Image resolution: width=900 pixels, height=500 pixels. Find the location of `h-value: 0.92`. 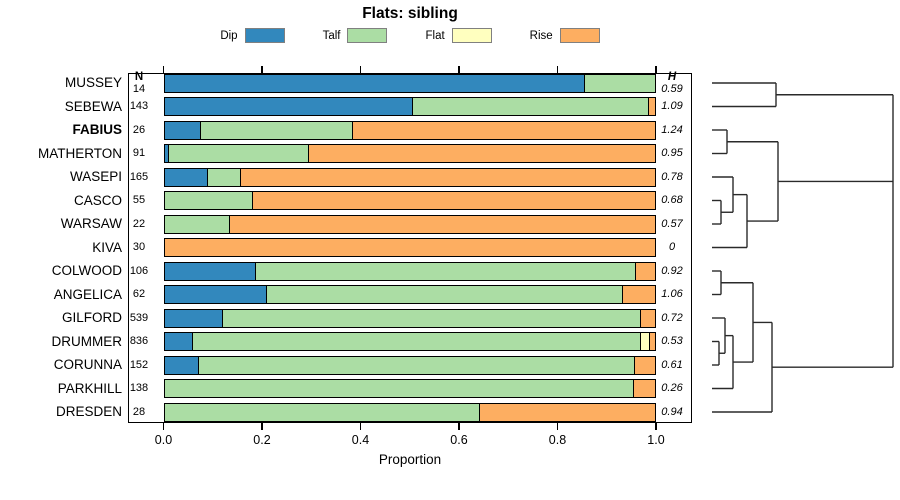

h-value: 0.92 is located at coordinates (672, 270).